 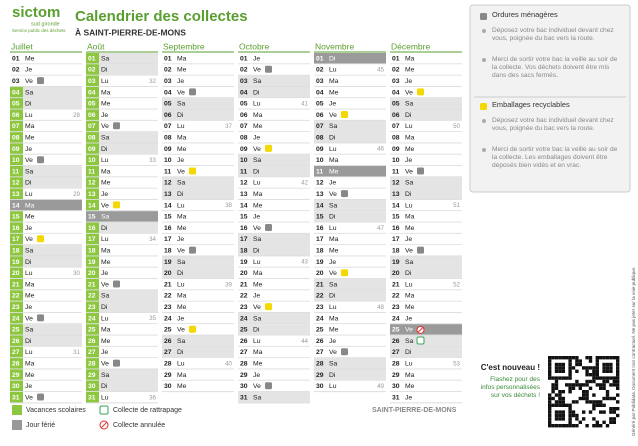 I want to click on day-number: 02, so click(x=320, y=70).